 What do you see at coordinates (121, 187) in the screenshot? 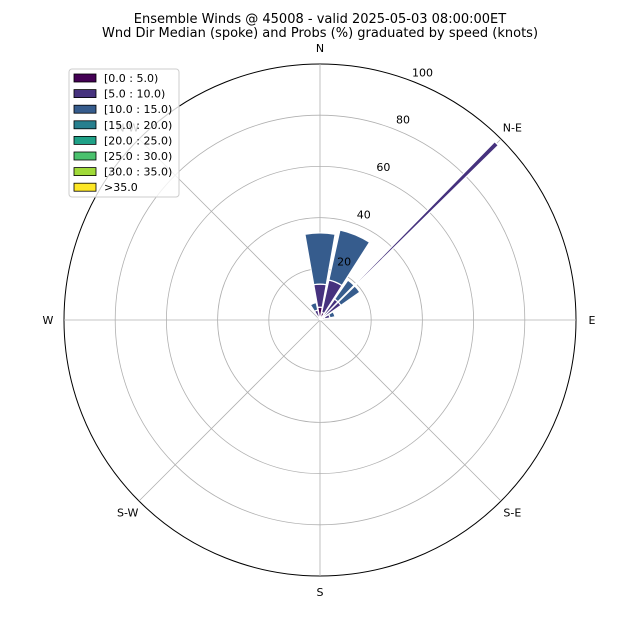
I see `legend-label: >35.0` at bounding box center [121, 187].